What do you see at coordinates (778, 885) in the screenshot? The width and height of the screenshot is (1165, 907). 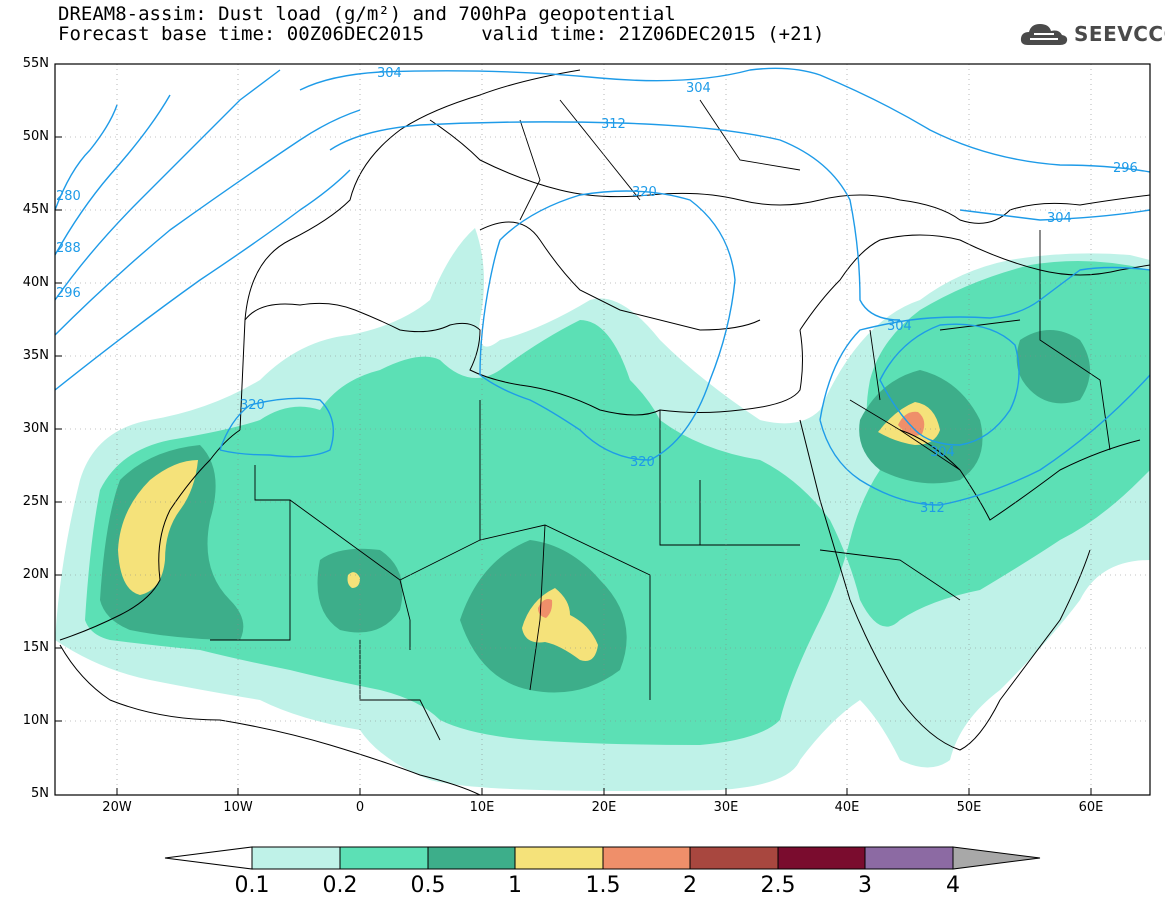 I see `colorbar-label: 2.5` at bounding box center [778, 885].